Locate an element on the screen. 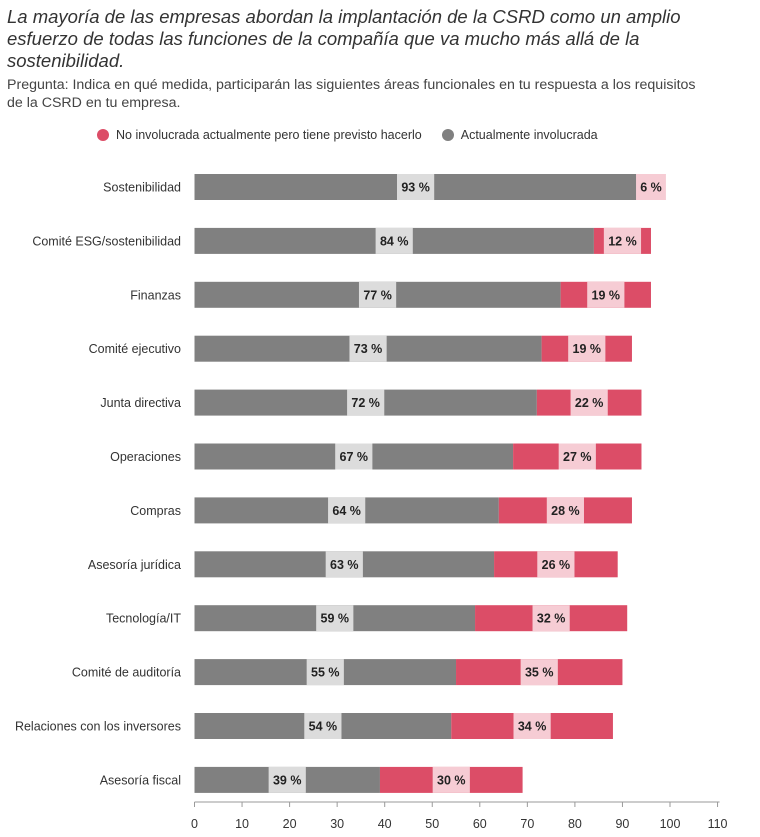 This screenshot has width=760, height=837. legend-item-involved: Actualmente involucrada is located at coordinates (519, 135).